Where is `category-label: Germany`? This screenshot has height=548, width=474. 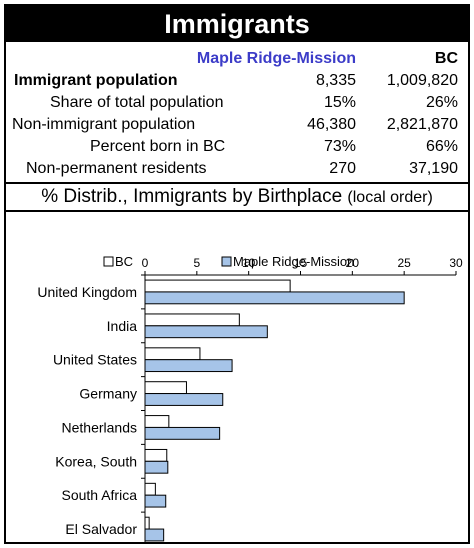
category-label: Germany is located at coordinates (108, 394).